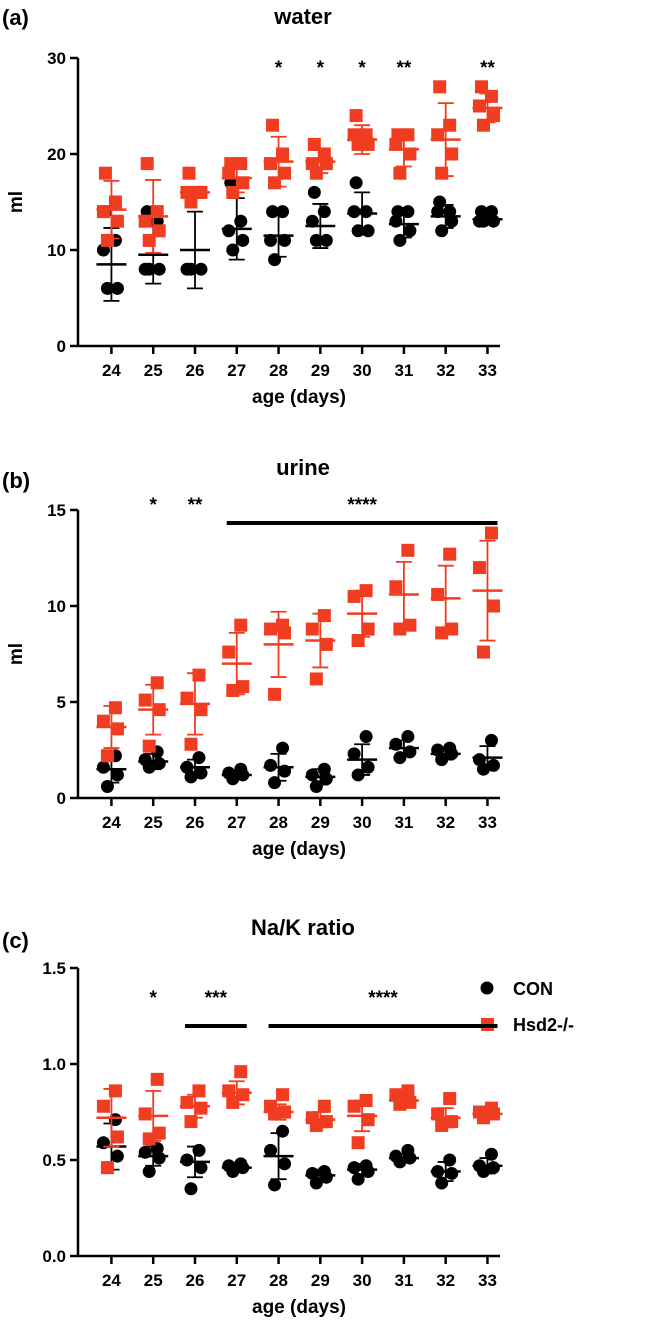 The width and height of the screenshot is (650, 1329). What do you see at coordinates (15, 17) in the screenshot?
I see `panel-label: (a)` at bounding box center [15, 17].